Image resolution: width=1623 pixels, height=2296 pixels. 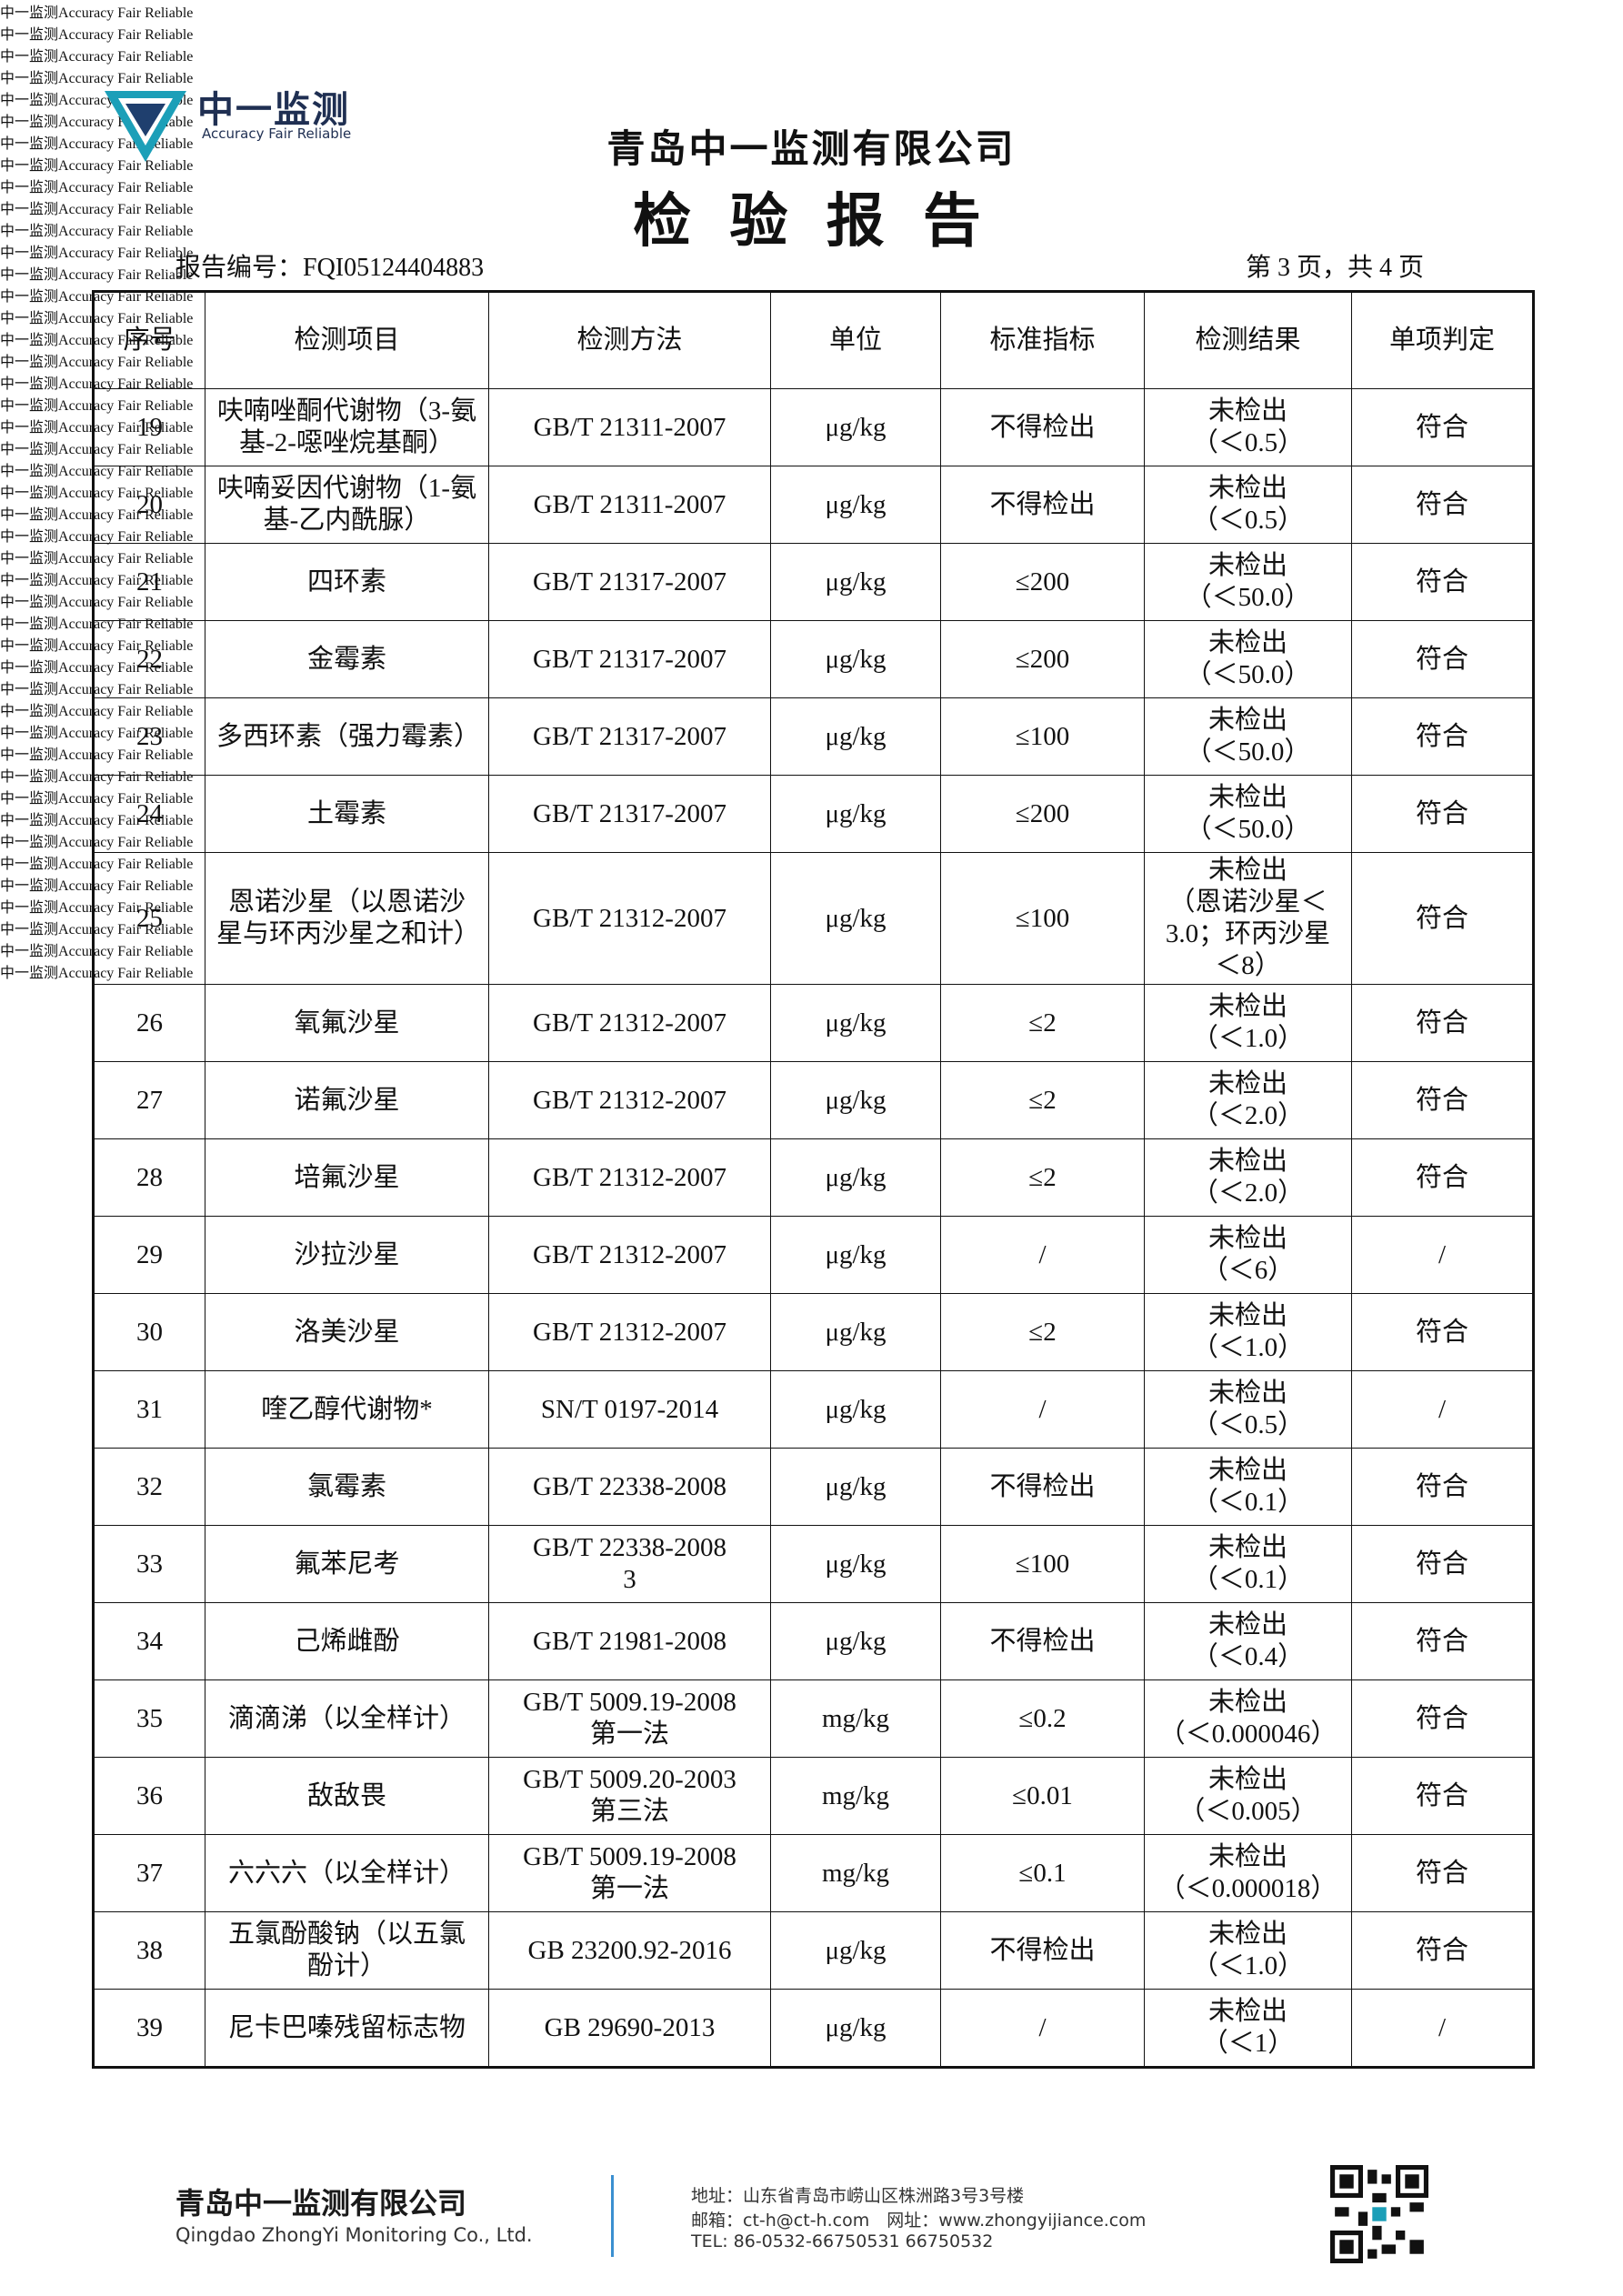 I want to click on report-number: 报告编号：FQI05124404883, so click(x=330, y=268).